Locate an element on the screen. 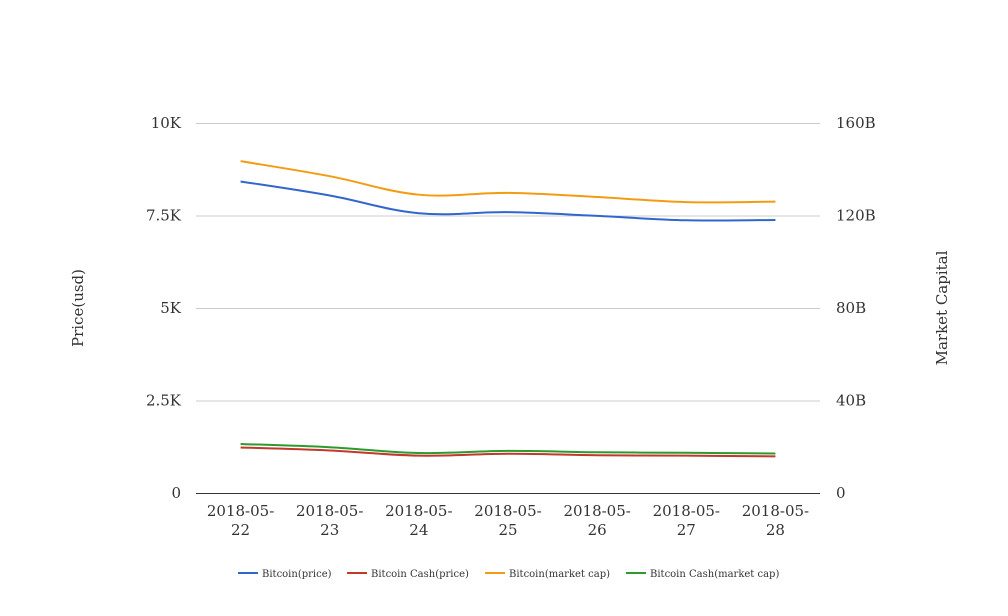  left-tick-label: 2.5K is located at coordinates (164, 401).